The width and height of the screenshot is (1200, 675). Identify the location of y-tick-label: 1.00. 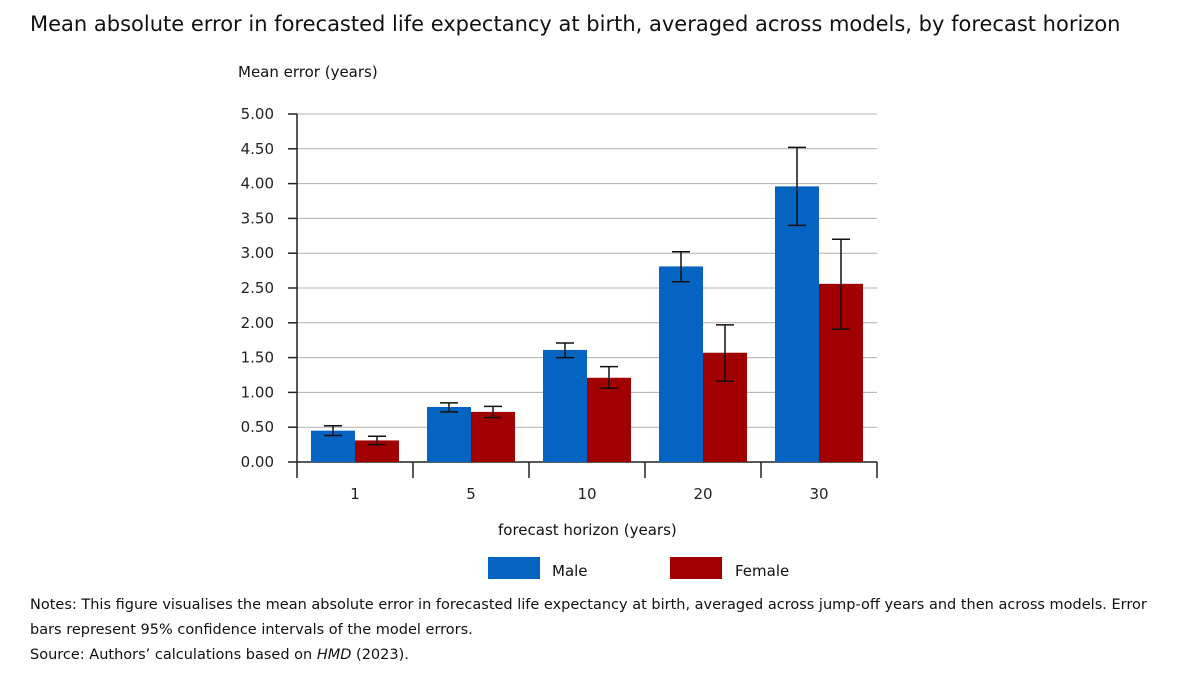
(257, 392).